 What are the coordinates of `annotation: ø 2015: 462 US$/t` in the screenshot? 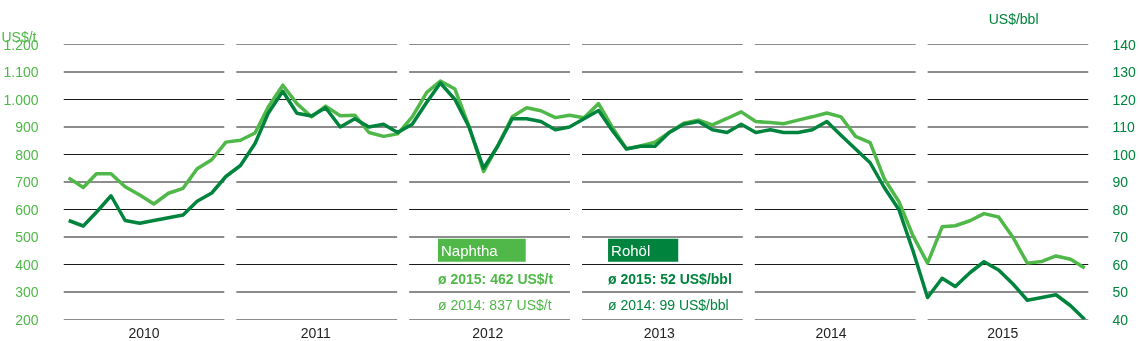 It's located at (495, 278).